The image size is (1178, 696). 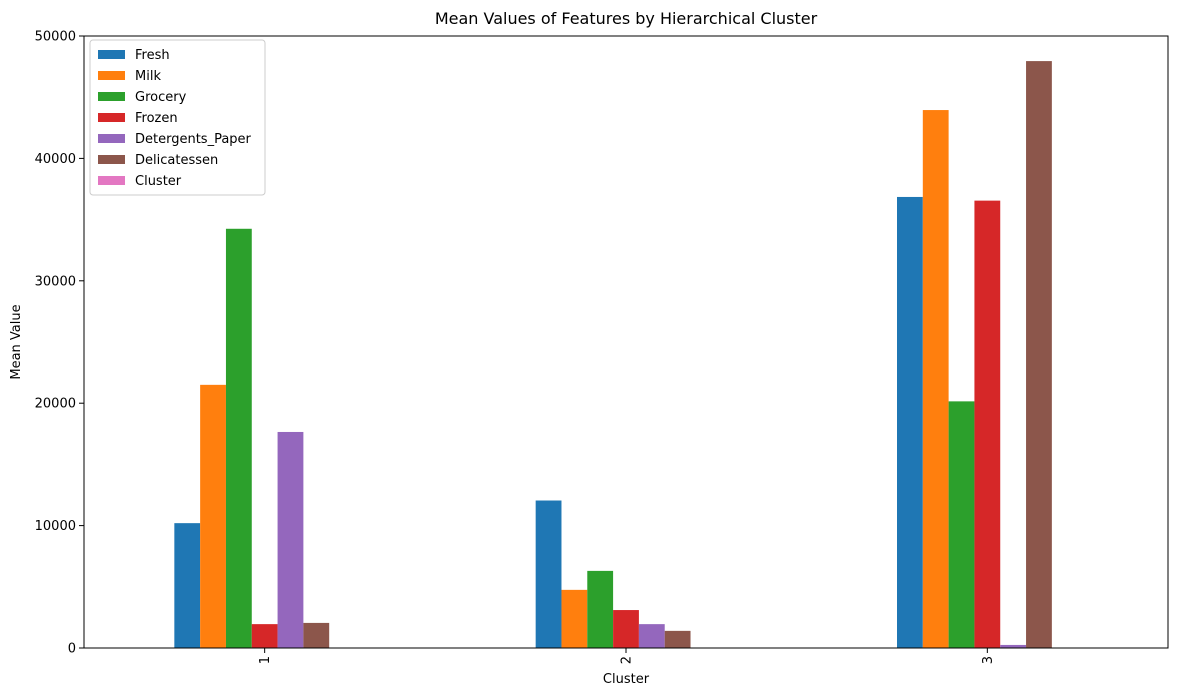 What do you see at coordinates (111, 138) in the screenshot?
I see `legend-swatch-detergents-paper` at bounding box center [111, 138].